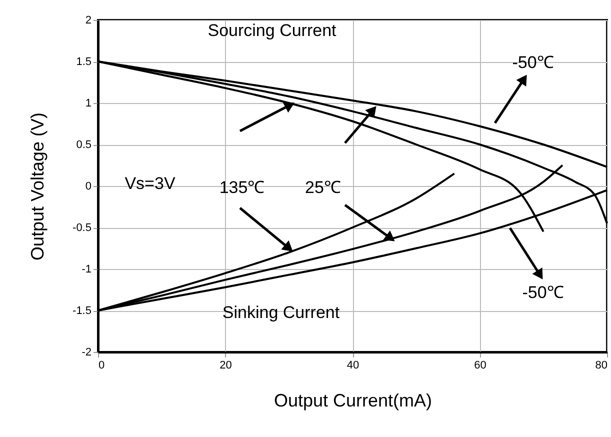 The image size is (611, 437). What do you see at coordinates (601, 366) in the screenshot?
I see `x-tick-label: 80` at bounding box center [601, 366].